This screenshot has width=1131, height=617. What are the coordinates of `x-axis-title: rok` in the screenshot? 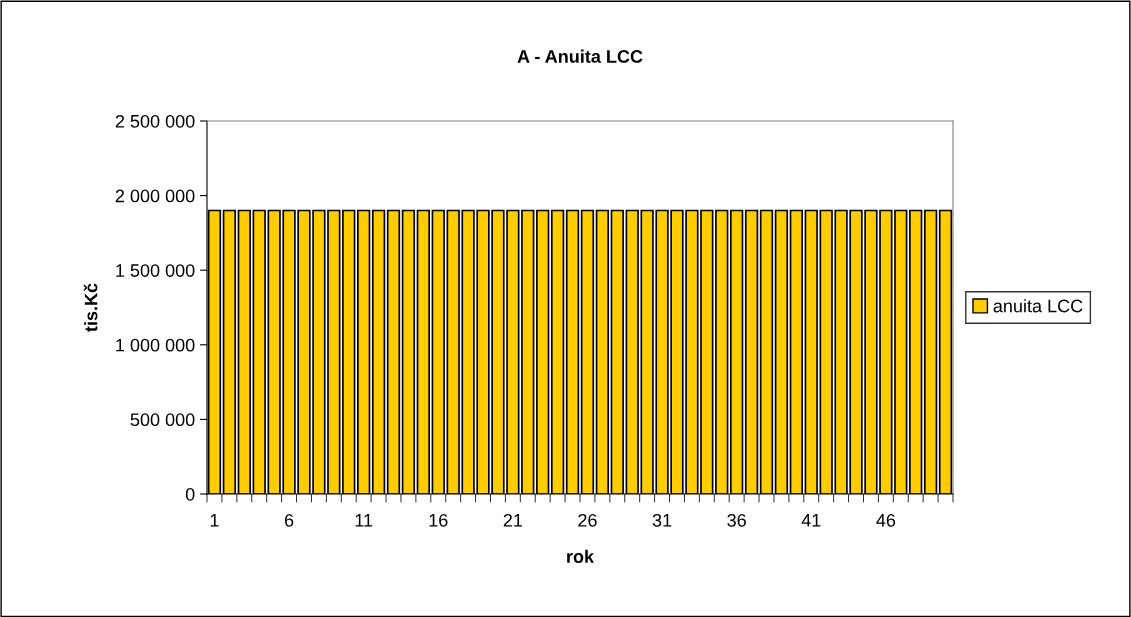 It's located at (581, 556).